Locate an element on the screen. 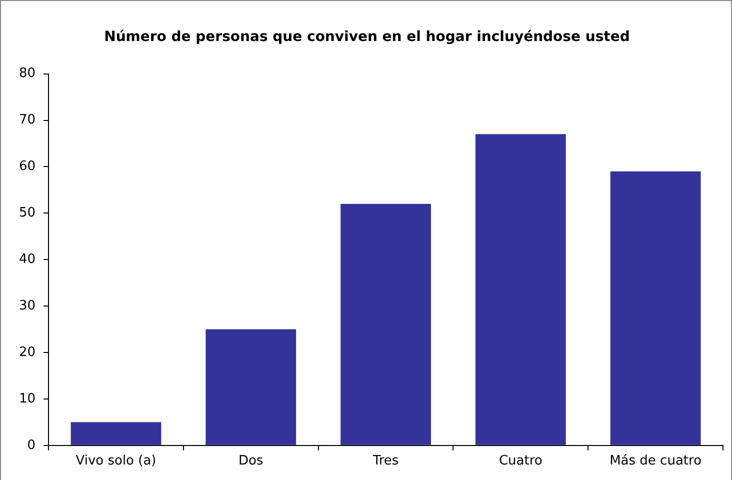  y-tick-label: 20 is located at coordinates (27, 352).